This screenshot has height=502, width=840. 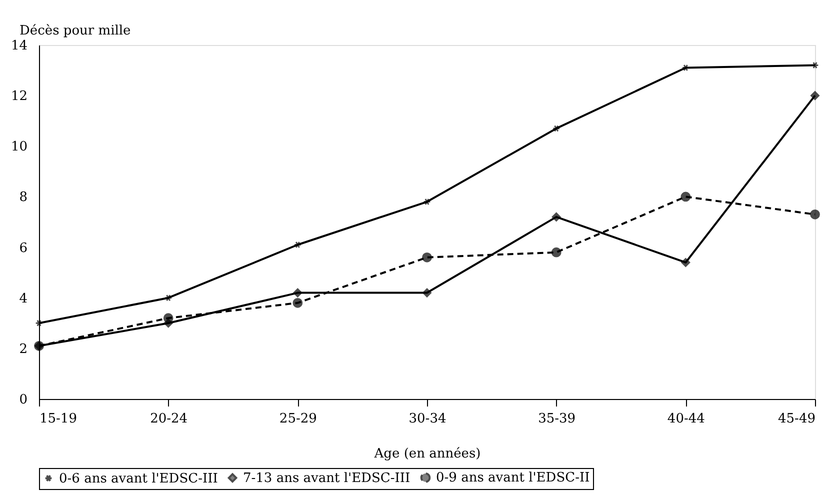 I want to click on y-tick-label: 12, so click(x=19, y=96).